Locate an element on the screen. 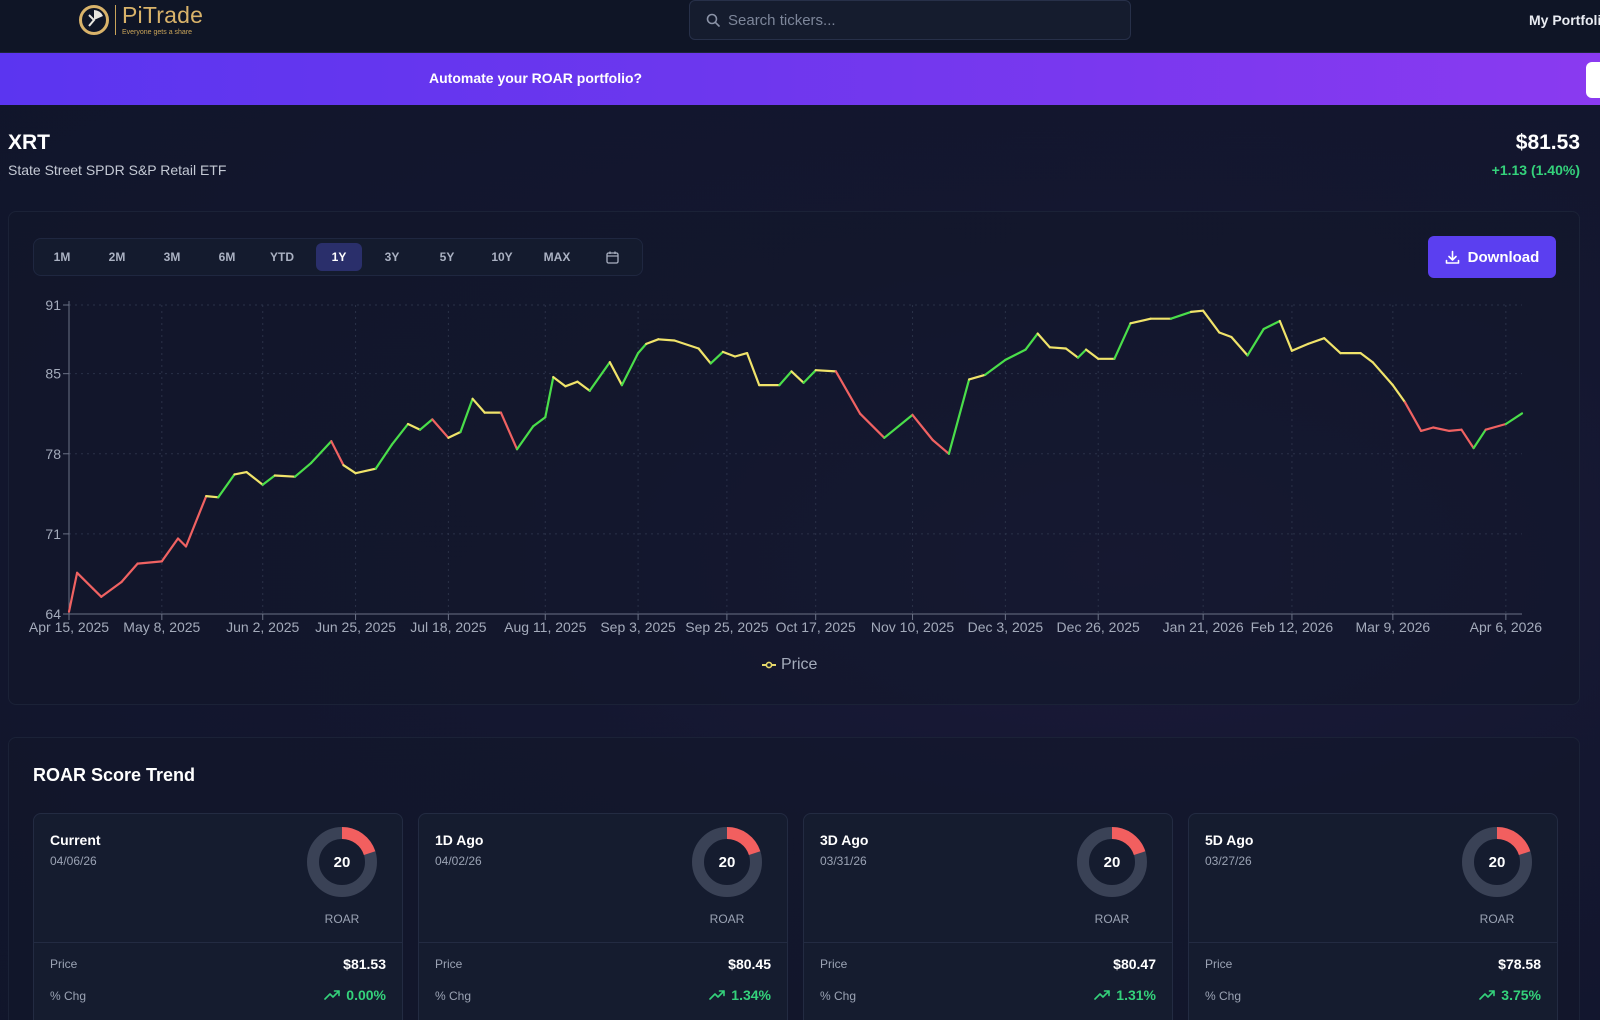 The width and height of the screenshot is (1600, 1020). search-icon is located at coordinates (713, 20).